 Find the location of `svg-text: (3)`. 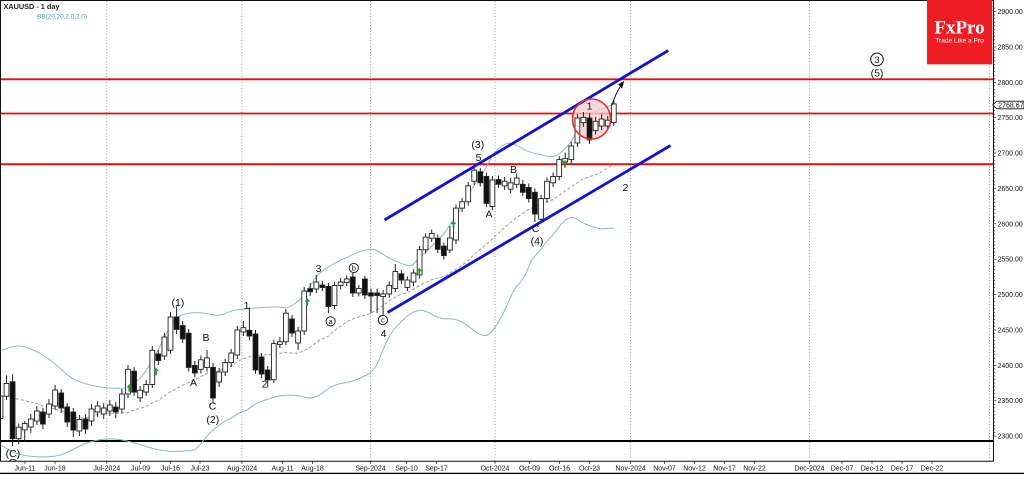

svg-text: (3) is located at coordinates (477, 145).